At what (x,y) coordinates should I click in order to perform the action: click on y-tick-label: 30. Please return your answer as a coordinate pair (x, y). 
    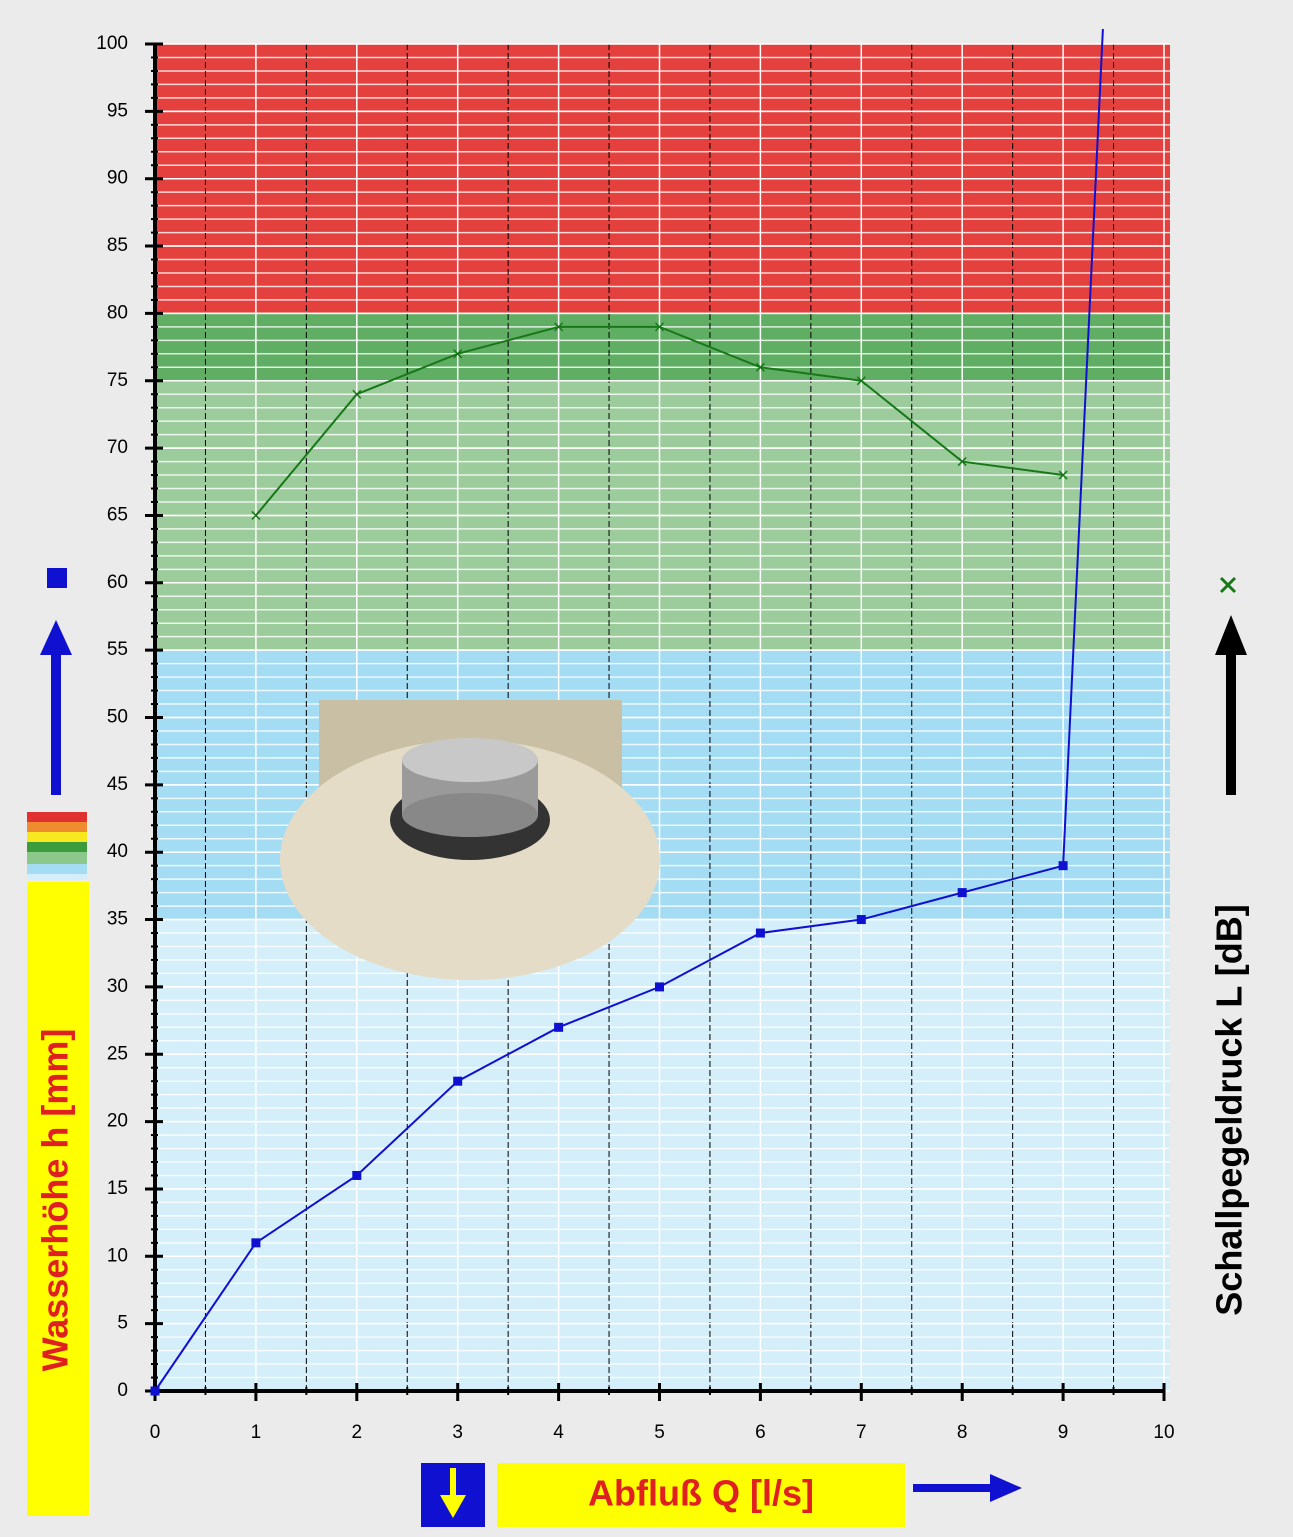
    Looking at the image, I should click on (117, 986).